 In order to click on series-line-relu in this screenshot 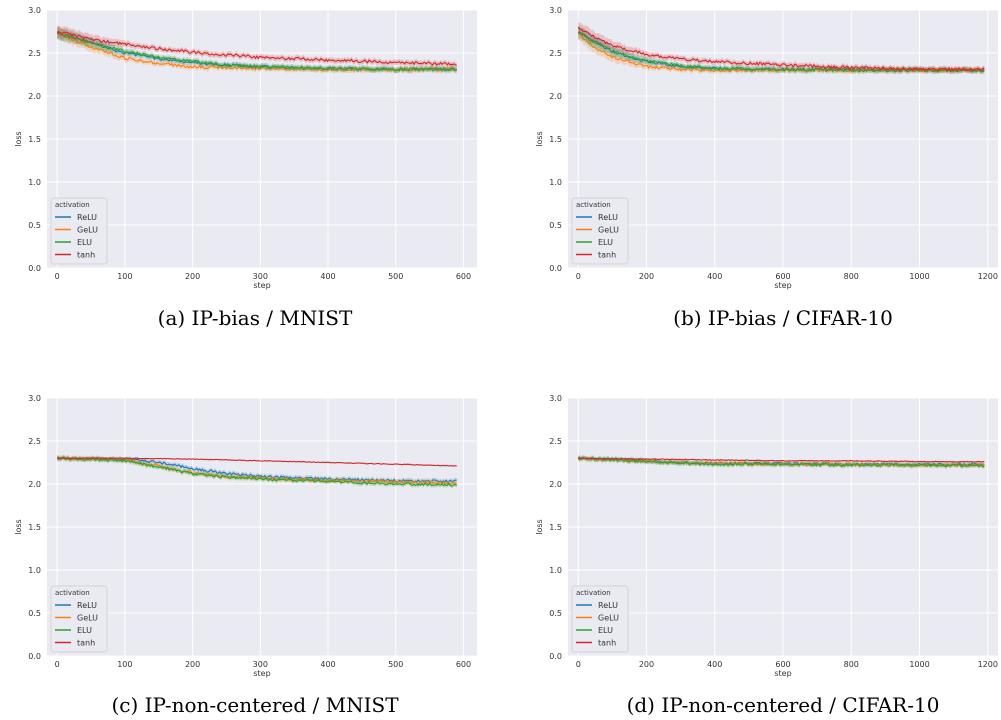, I will do `click(256, 469)`.